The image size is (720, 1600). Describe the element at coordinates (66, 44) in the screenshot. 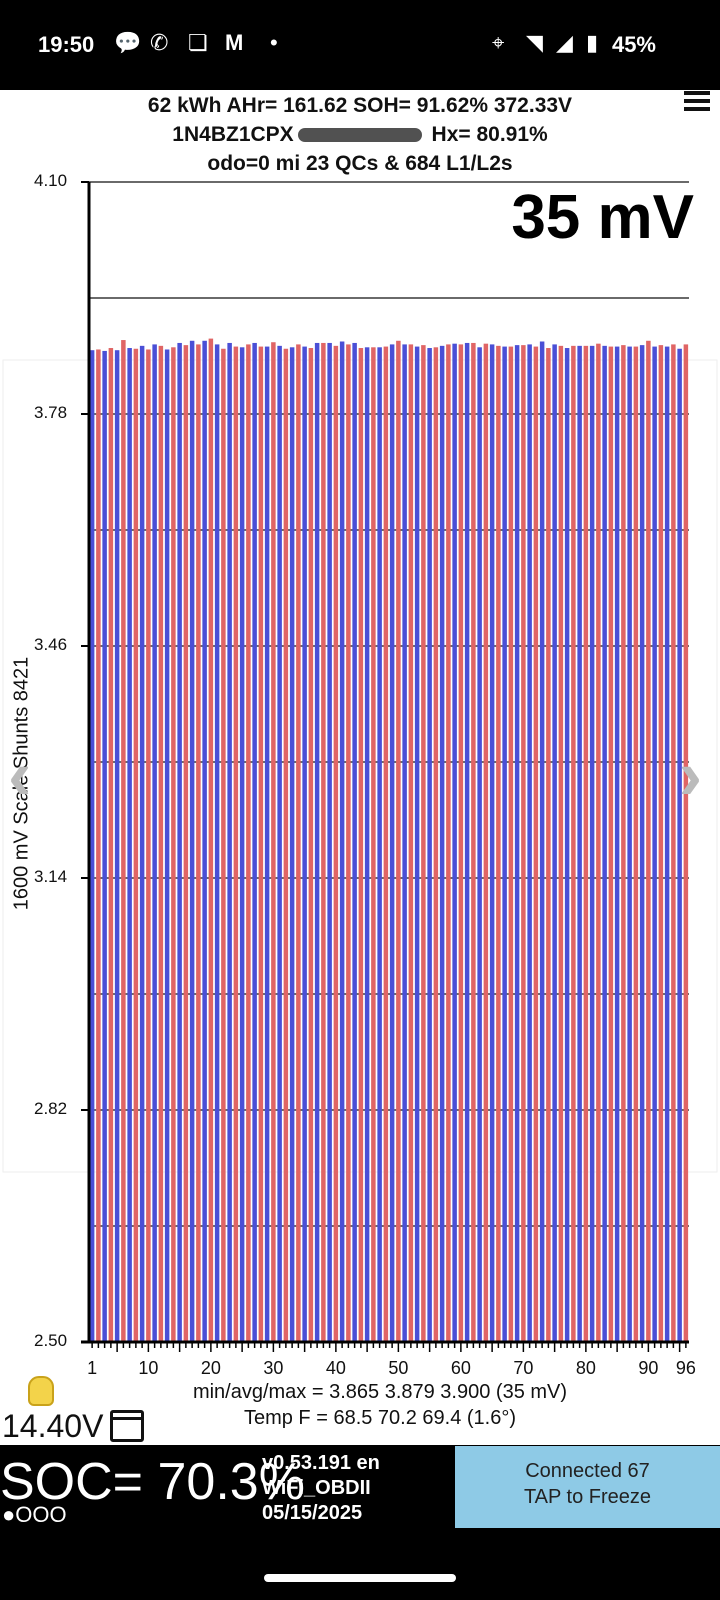

I see `status-time: 19:50` at that location.